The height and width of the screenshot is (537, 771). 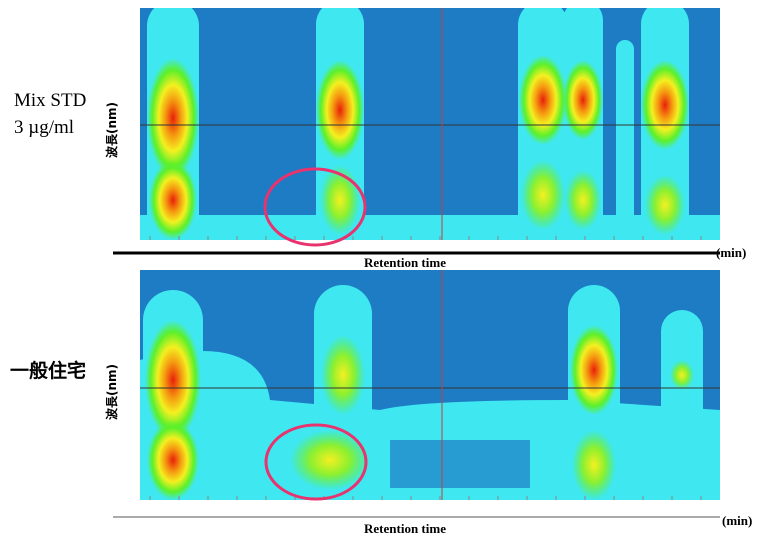 What do you see at coordinates (460, 464) in the screenshot?
I see `dark-band` at bounding box center [460, 464].